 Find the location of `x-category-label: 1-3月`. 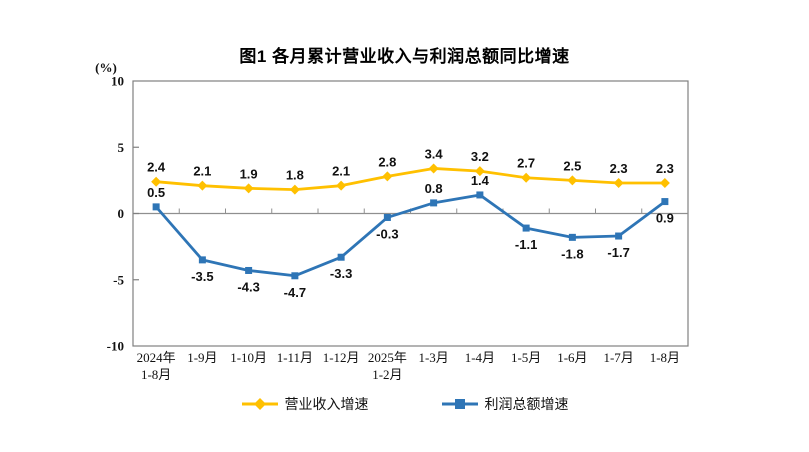

x-category-label: 1-3月 is located at coordinates (433, 357).